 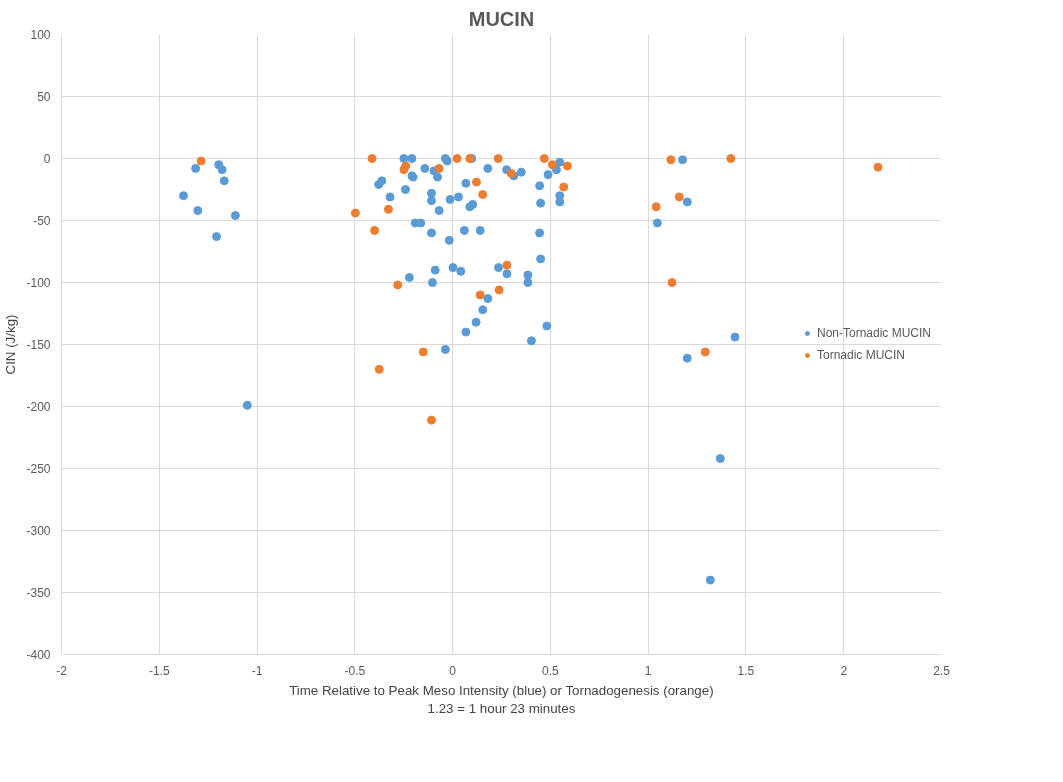 I want to click on y-tick-label: 100, so click(x=40, y=35).